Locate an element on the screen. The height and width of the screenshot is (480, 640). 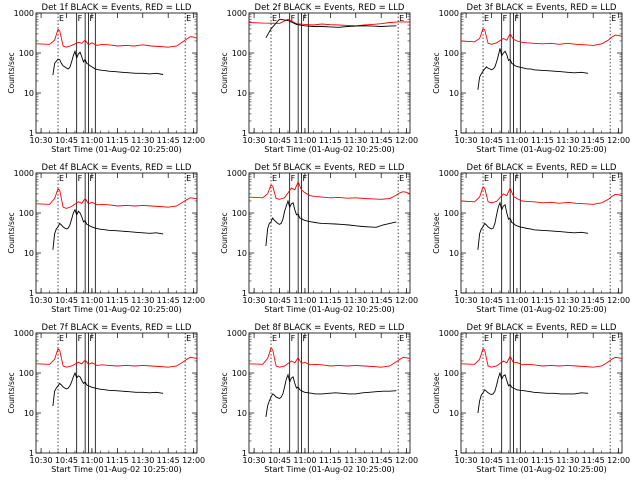
panel-title: Det 9f BLACK = Events, RED = LLD is located at coordinates (542, 328).